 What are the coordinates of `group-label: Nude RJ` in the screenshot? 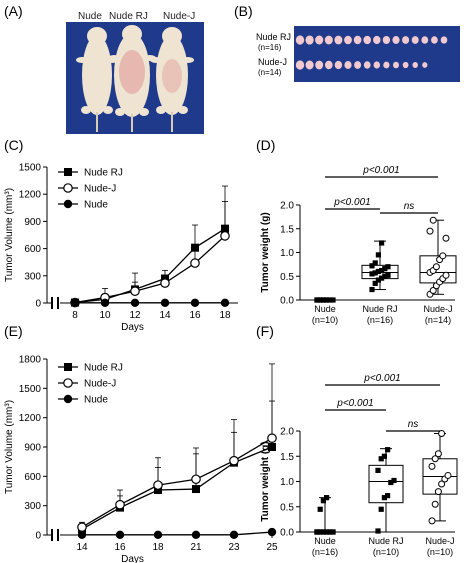 It's located at (379, 309).